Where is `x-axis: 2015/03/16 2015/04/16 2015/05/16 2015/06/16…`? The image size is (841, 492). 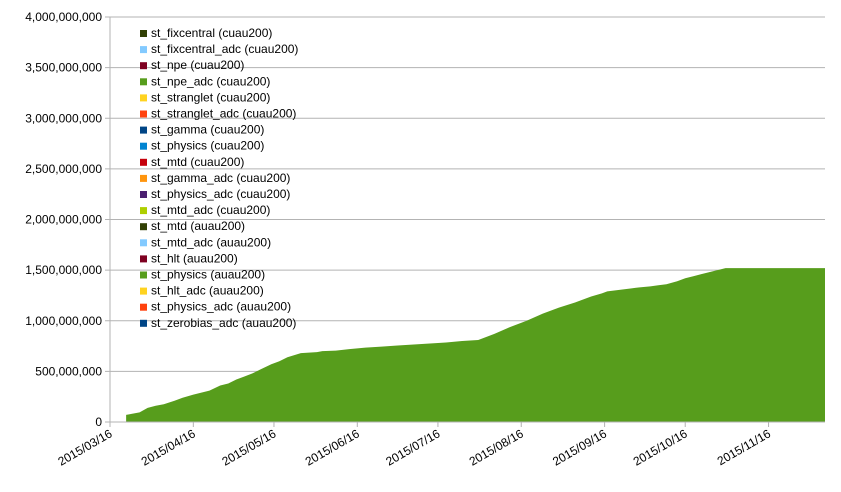 x-axis: 2015/03/16 2015/04/16 2015/05/16 2015/06/16… is located at coordinates (440, 445).